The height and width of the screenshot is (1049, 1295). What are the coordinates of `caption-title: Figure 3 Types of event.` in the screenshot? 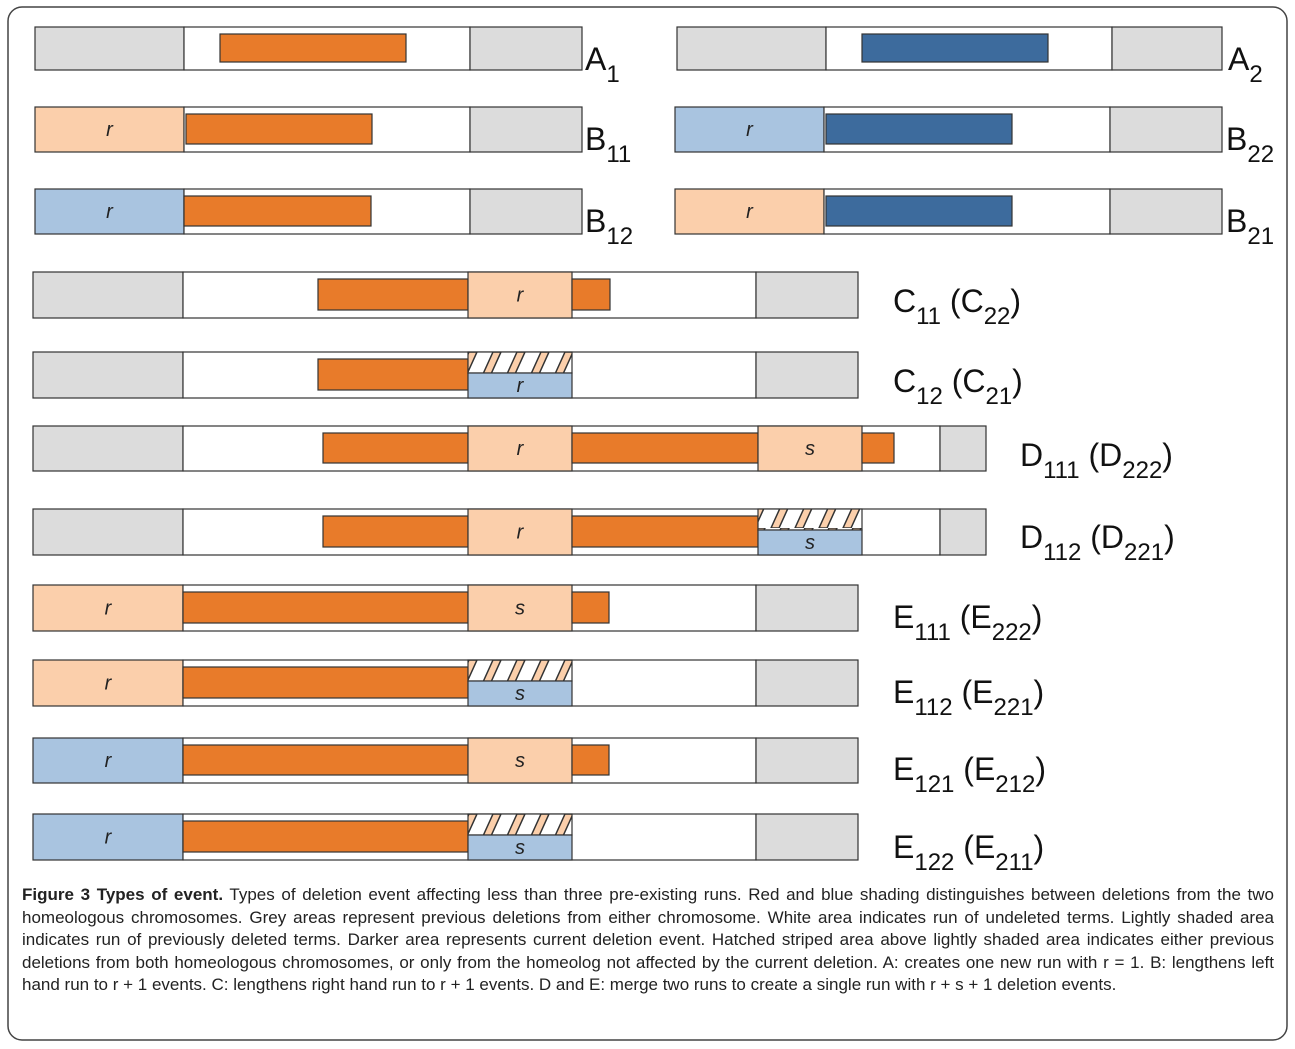 It's located at (123, 894).